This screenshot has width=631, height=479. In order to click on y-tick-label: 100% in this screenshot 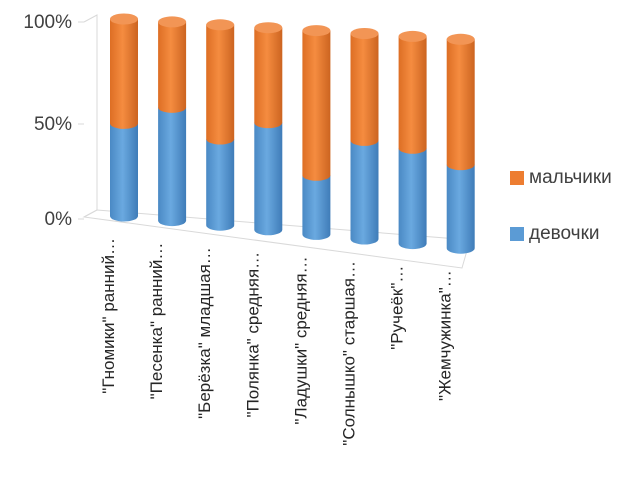, I will do `click(47, 22)`.